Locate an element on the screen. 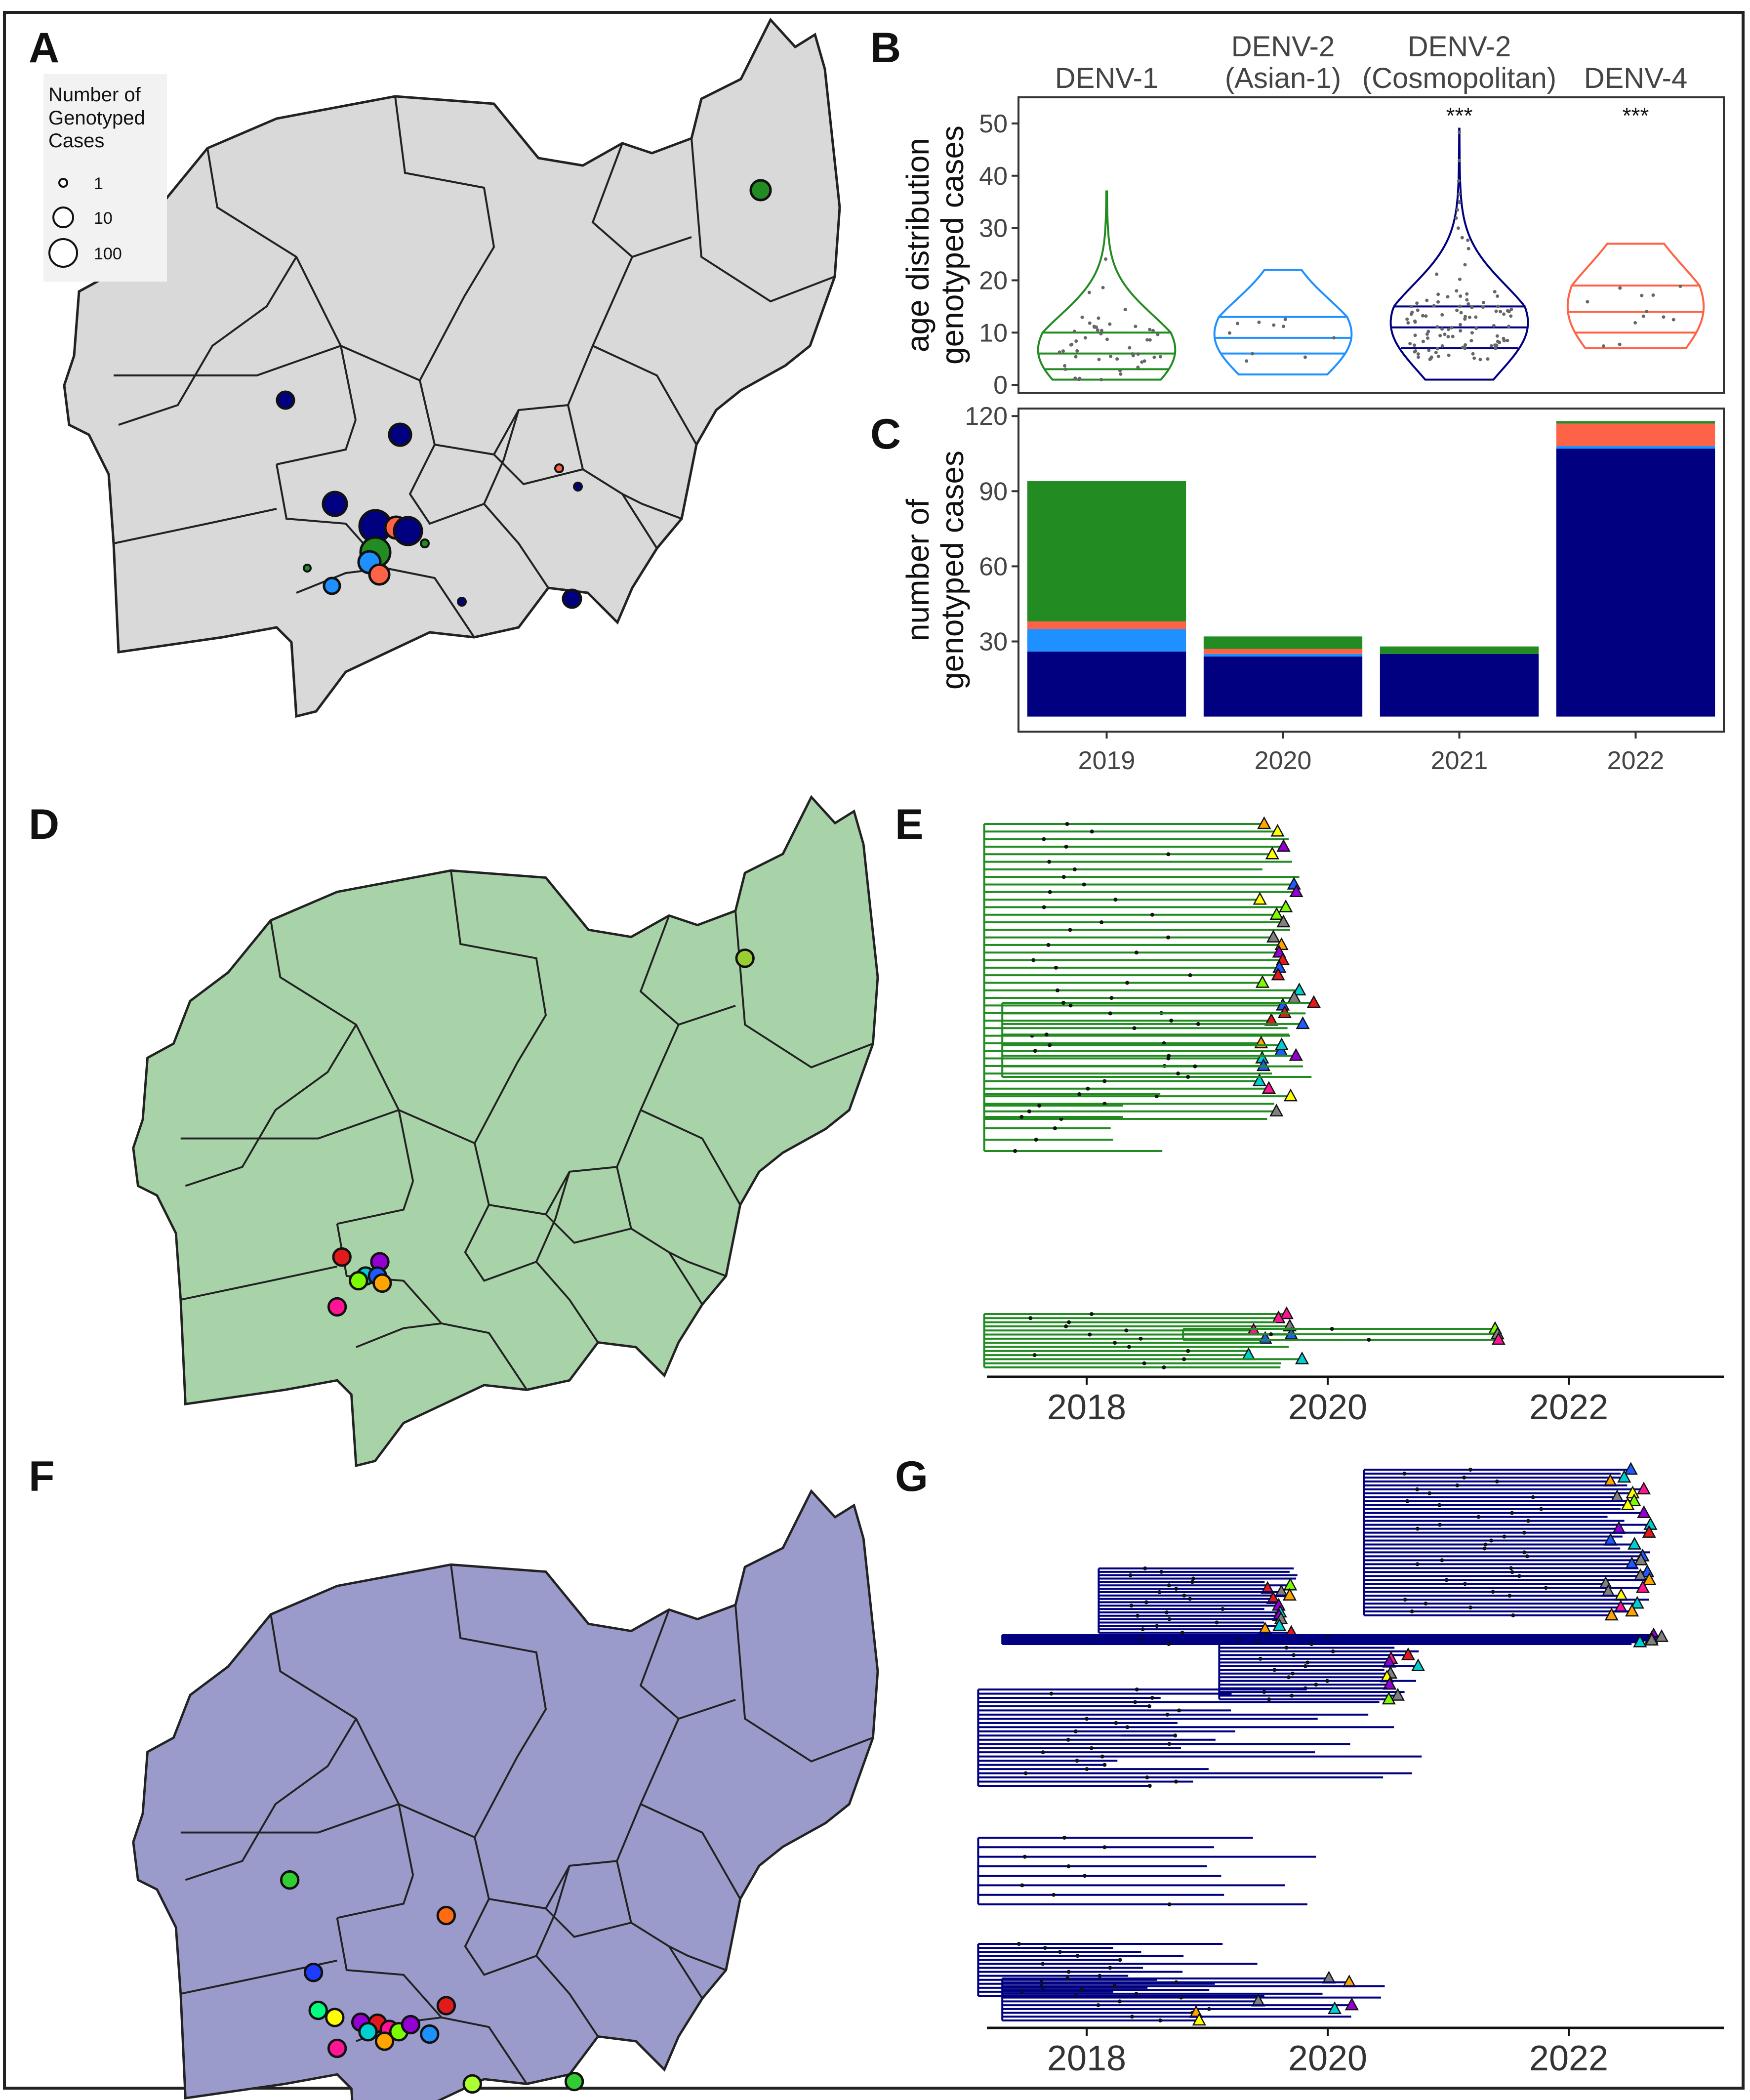 The height and width of the screenshot is (2100, 1750). violin-category-label: (Cosmopolitan) is located at coordinates (1459, 78).